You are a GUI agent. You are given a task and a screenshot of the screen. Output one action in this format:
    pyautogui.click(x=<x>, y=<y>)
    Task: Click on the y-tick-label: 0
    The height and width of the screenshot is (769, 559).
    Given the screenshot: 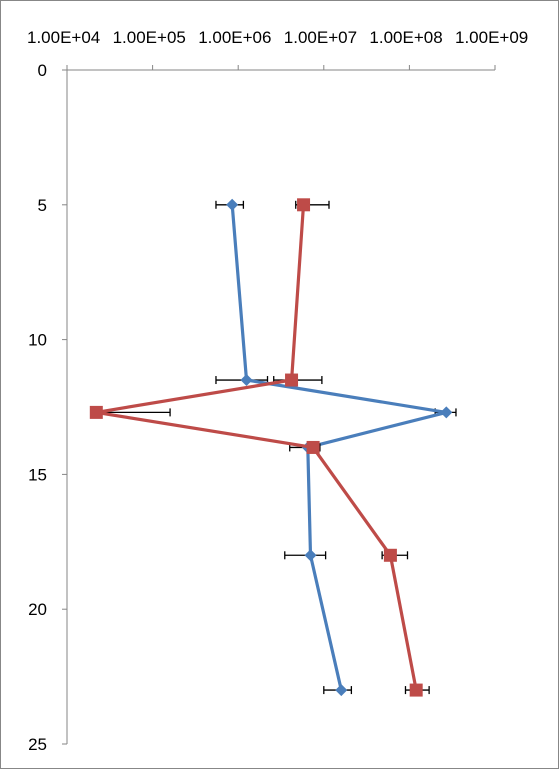 What is the action you would take?
    pyautogui.click(x=42, y=70)
    